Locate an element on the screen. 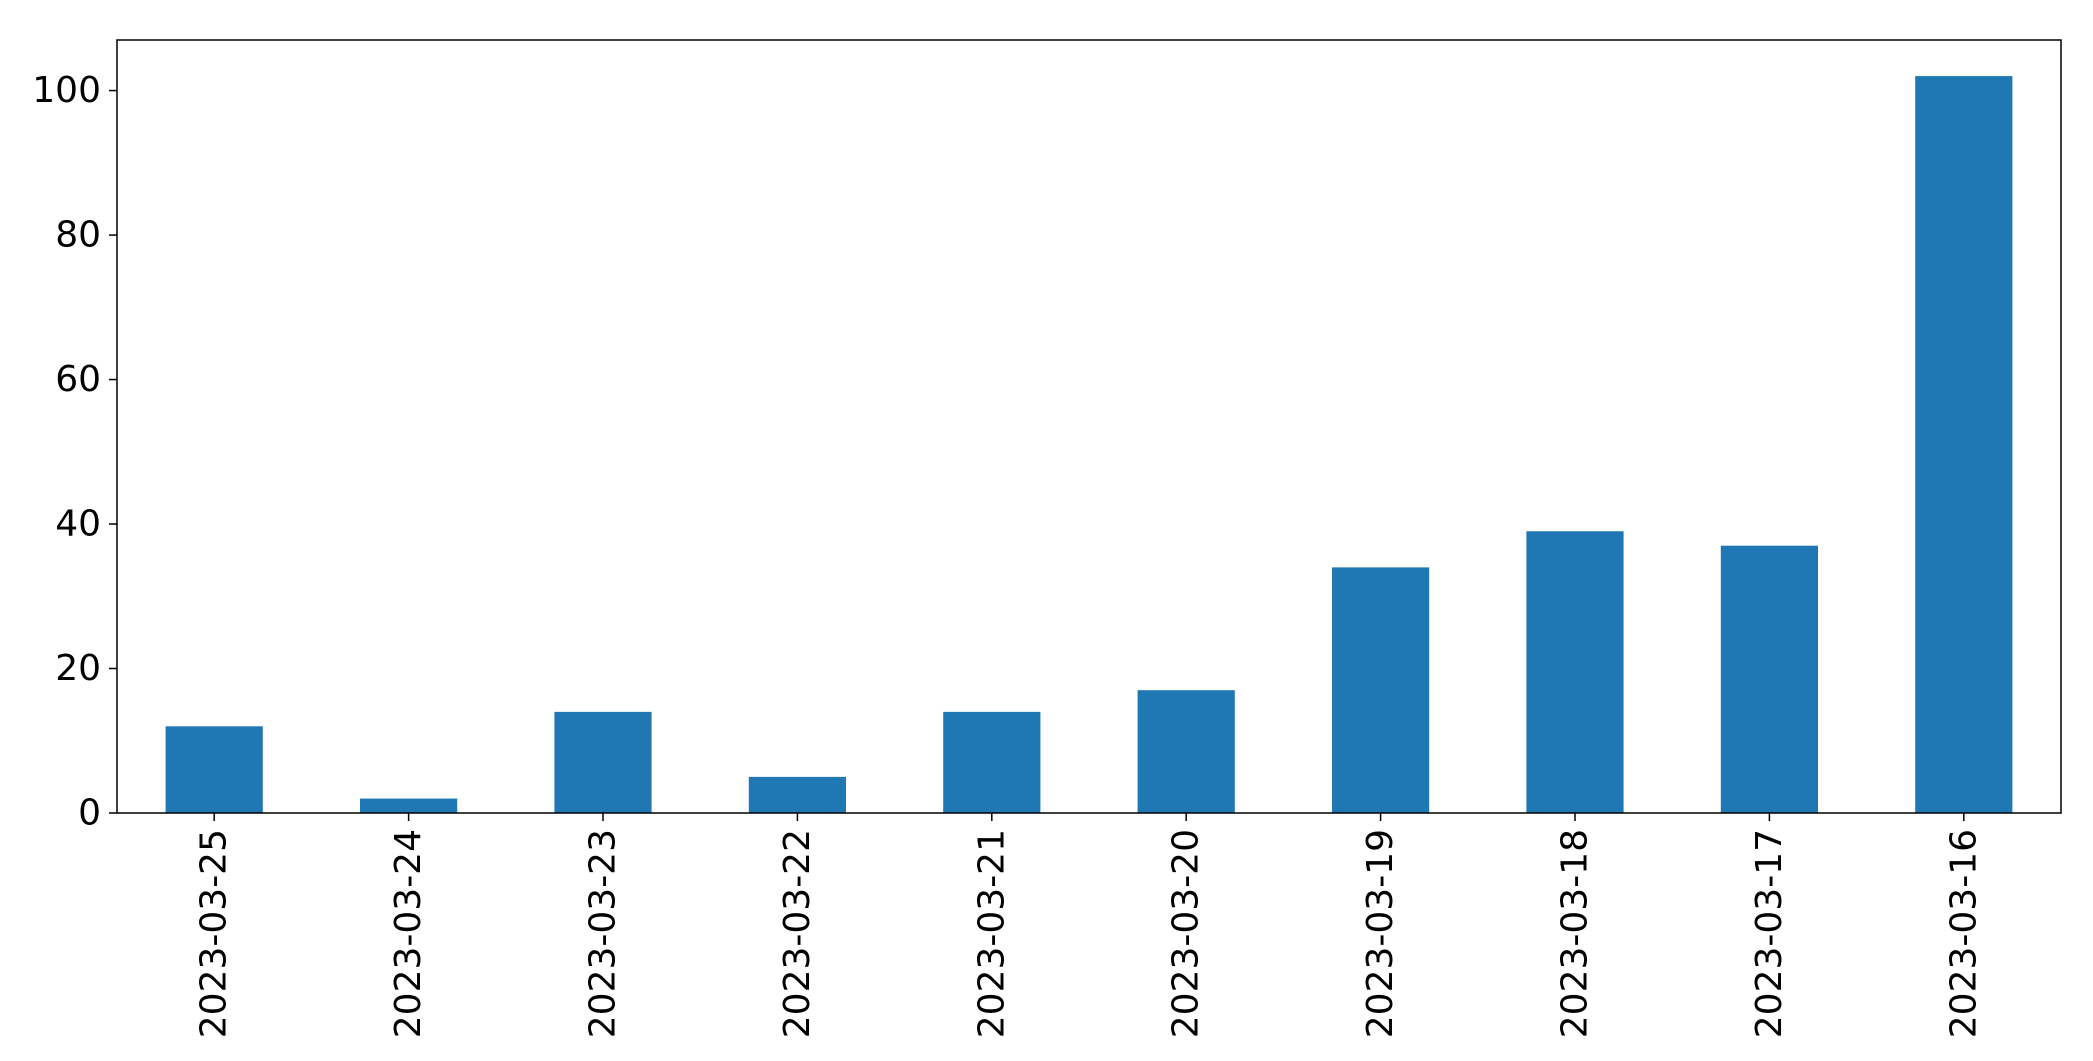  x-tick-label: 2023-03-16 is located at coordinates (1963, 933).